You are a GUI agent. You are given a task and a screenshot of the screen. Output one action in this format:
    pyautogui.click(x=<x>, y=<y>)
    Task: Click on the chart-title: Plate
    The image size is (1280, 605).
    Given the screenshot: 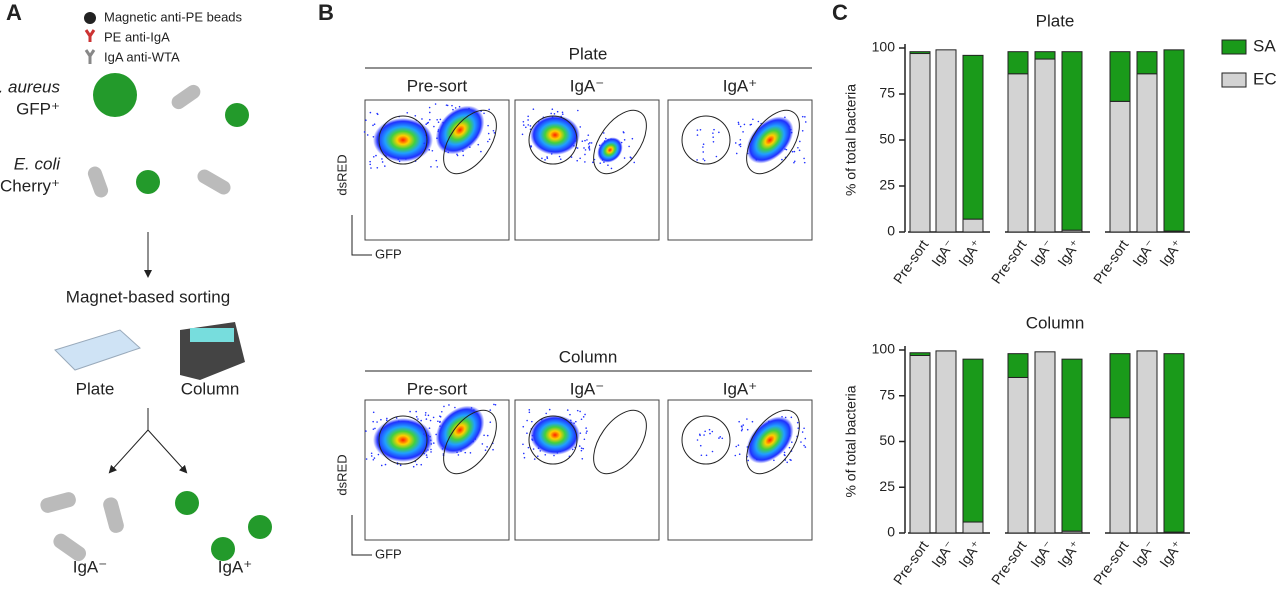 What is the action you would take?
    pyautogui.click(x=1055, y=20)
    